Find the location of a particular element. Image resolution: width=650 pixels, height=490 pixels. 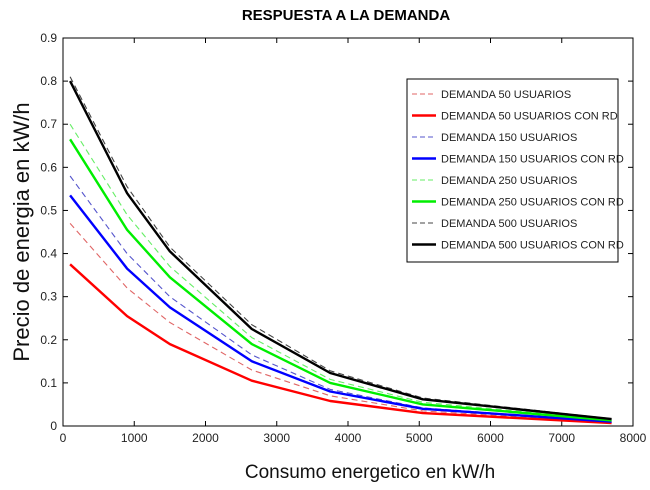

y-tick-label: 0.8 is located at coordinates (48, 81).